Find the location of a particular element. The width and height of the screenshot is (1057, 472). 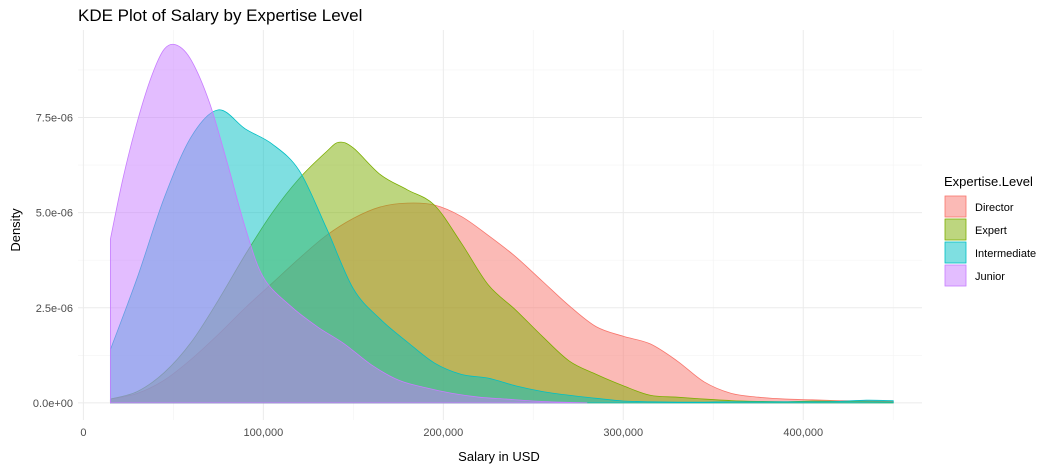

legend-label-expert: Expert is located at coordinates (991, 231).